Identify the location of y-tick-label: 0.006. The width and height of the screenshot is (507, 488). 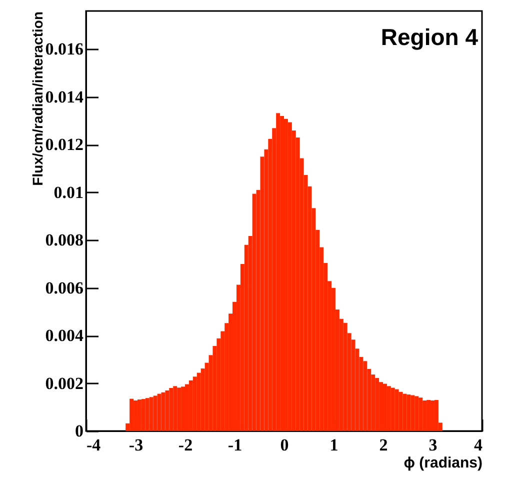
(64, 288).